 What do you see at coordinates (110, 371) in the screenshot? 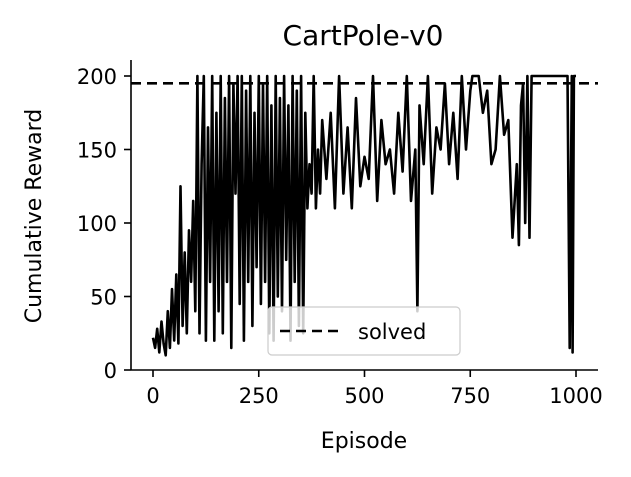
I see `y-tick-label: 0` at bounding box center [110, 371].